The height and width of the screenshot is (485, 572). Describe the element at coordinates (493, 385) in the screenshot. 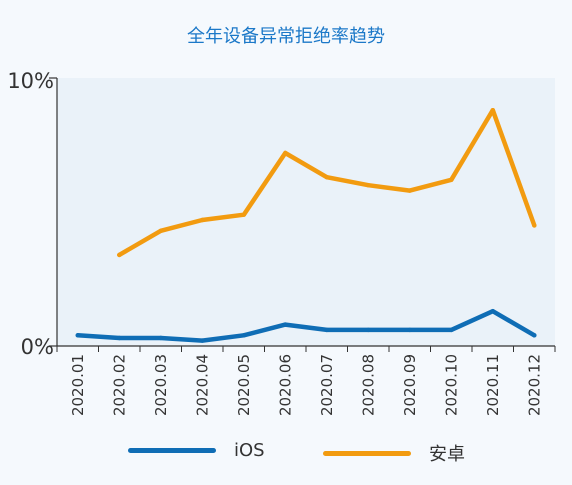

I see `x-tick-label: 2020.11` at that location.